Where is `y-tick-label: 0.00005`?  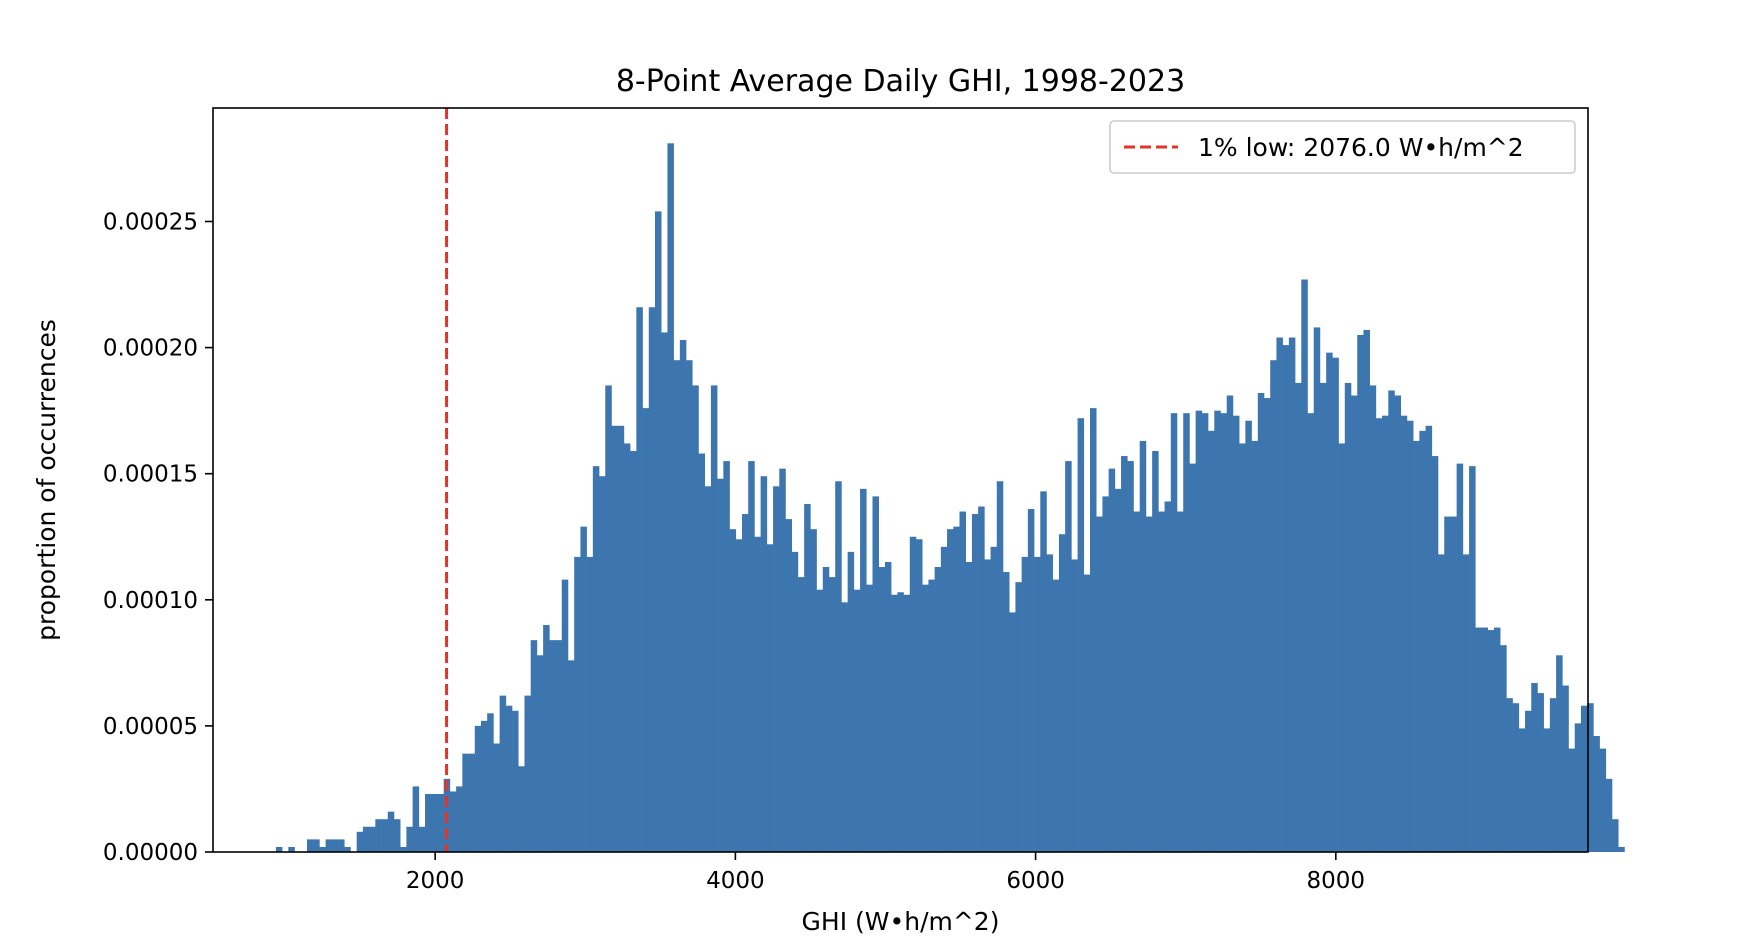
y-tick-label: 0.00005 is located at coordinates (150, 727).